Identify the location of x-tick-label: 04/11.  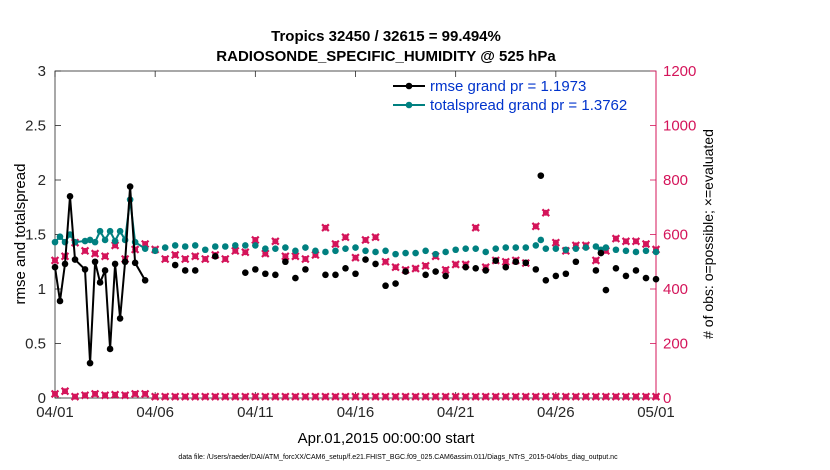
(255, 412).